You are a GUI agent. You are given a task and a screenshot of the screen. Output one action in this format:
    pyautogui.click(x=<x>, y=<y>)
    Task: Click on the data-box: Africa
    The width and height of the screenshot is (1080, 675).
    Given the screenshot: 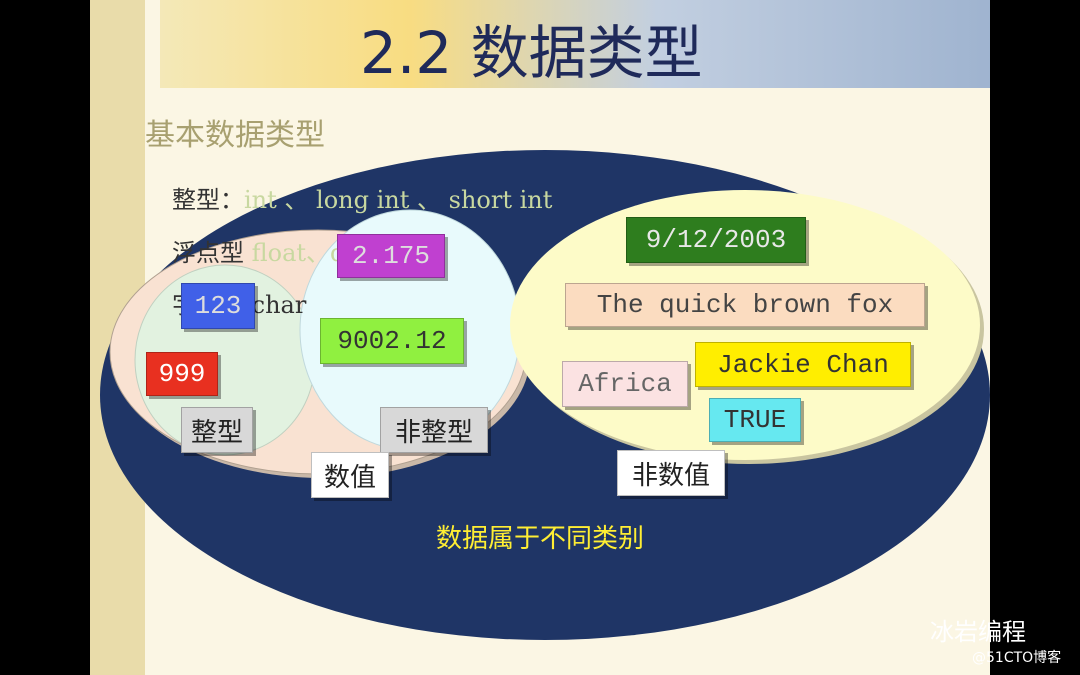 What is the action you would take?
    pyautogui.click(x=625, y=384)
    